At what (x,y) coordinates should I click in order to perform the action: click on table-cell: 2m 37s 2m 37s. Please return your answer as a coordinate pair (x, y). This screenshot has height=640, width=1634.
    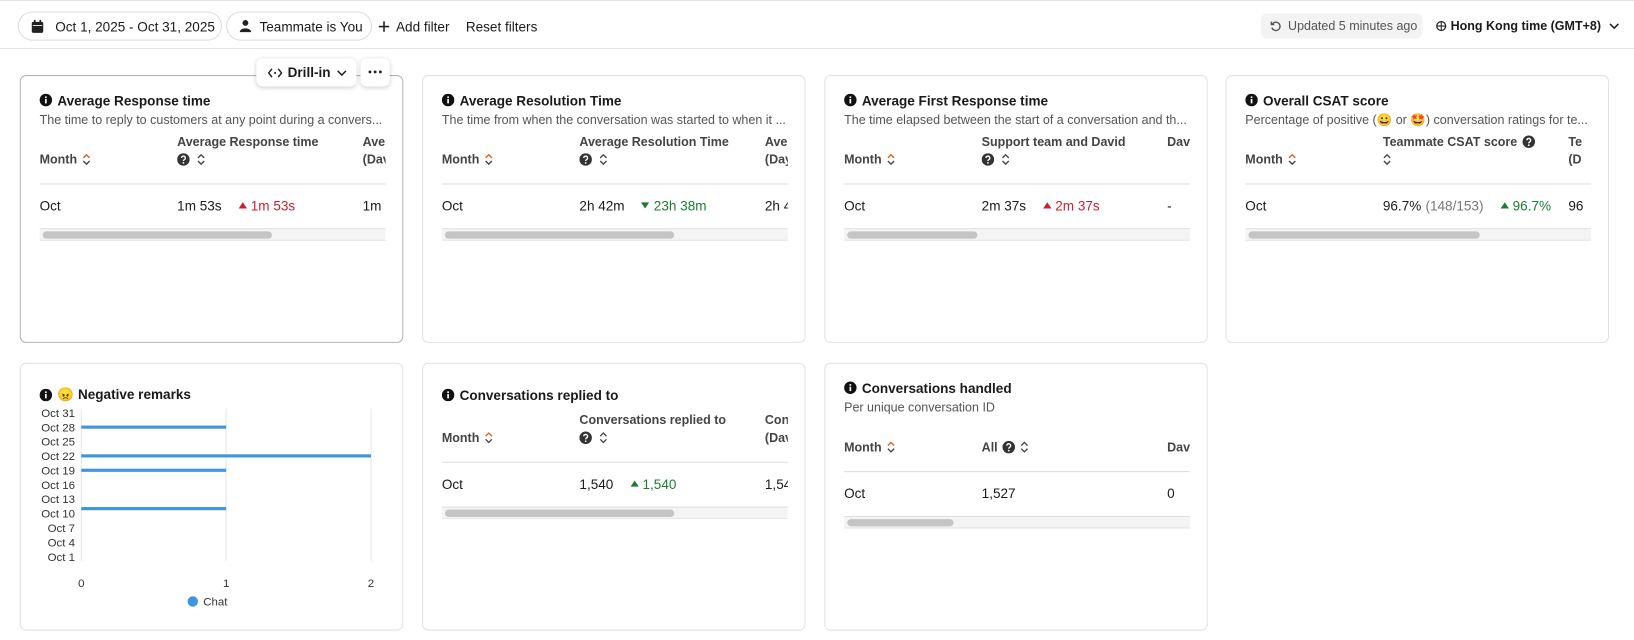
    Looking at the image, I should click on (1041, 205).